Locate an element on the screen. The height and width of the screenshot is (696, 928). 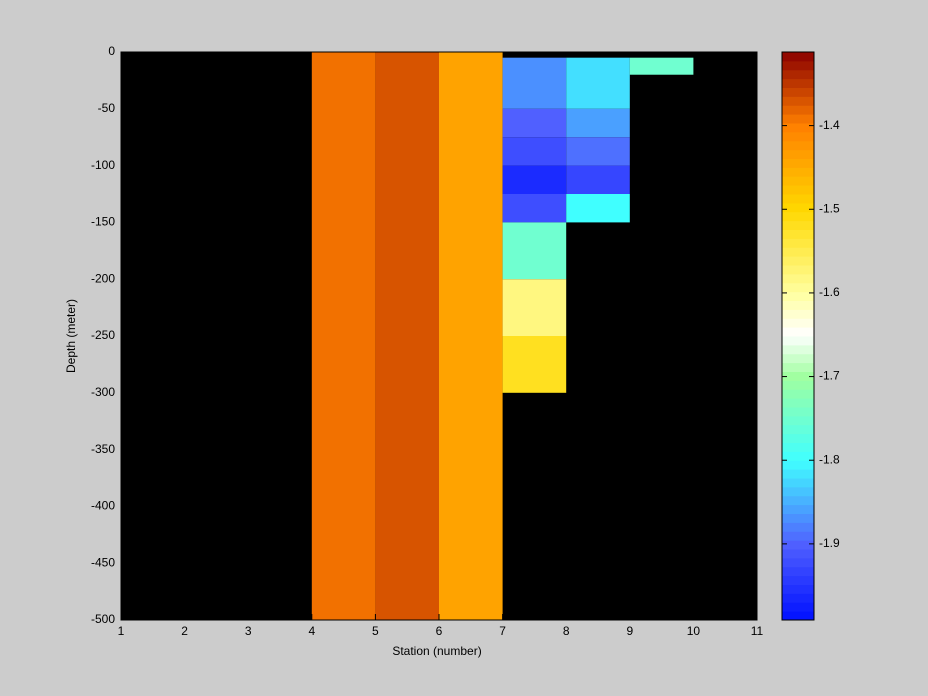
x-tick-label: 1 is located at coordinates (121, 631).